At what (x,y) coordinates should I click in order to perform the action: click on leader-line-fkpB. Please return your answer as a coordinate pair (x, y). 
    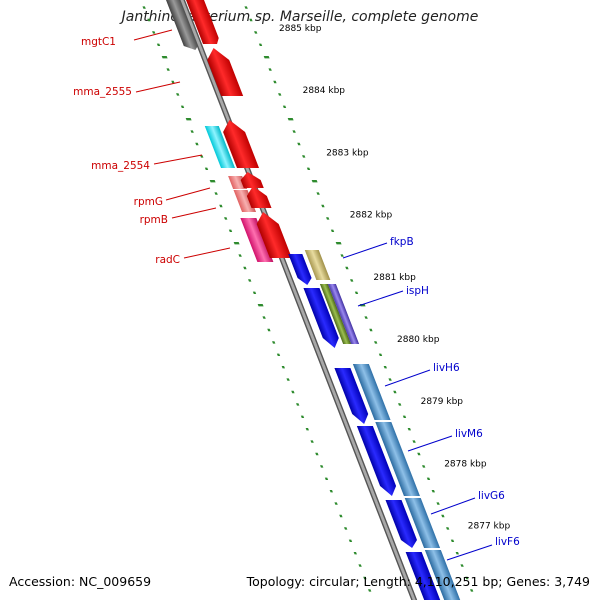
    Looking at the image, I should click on (365, 250).